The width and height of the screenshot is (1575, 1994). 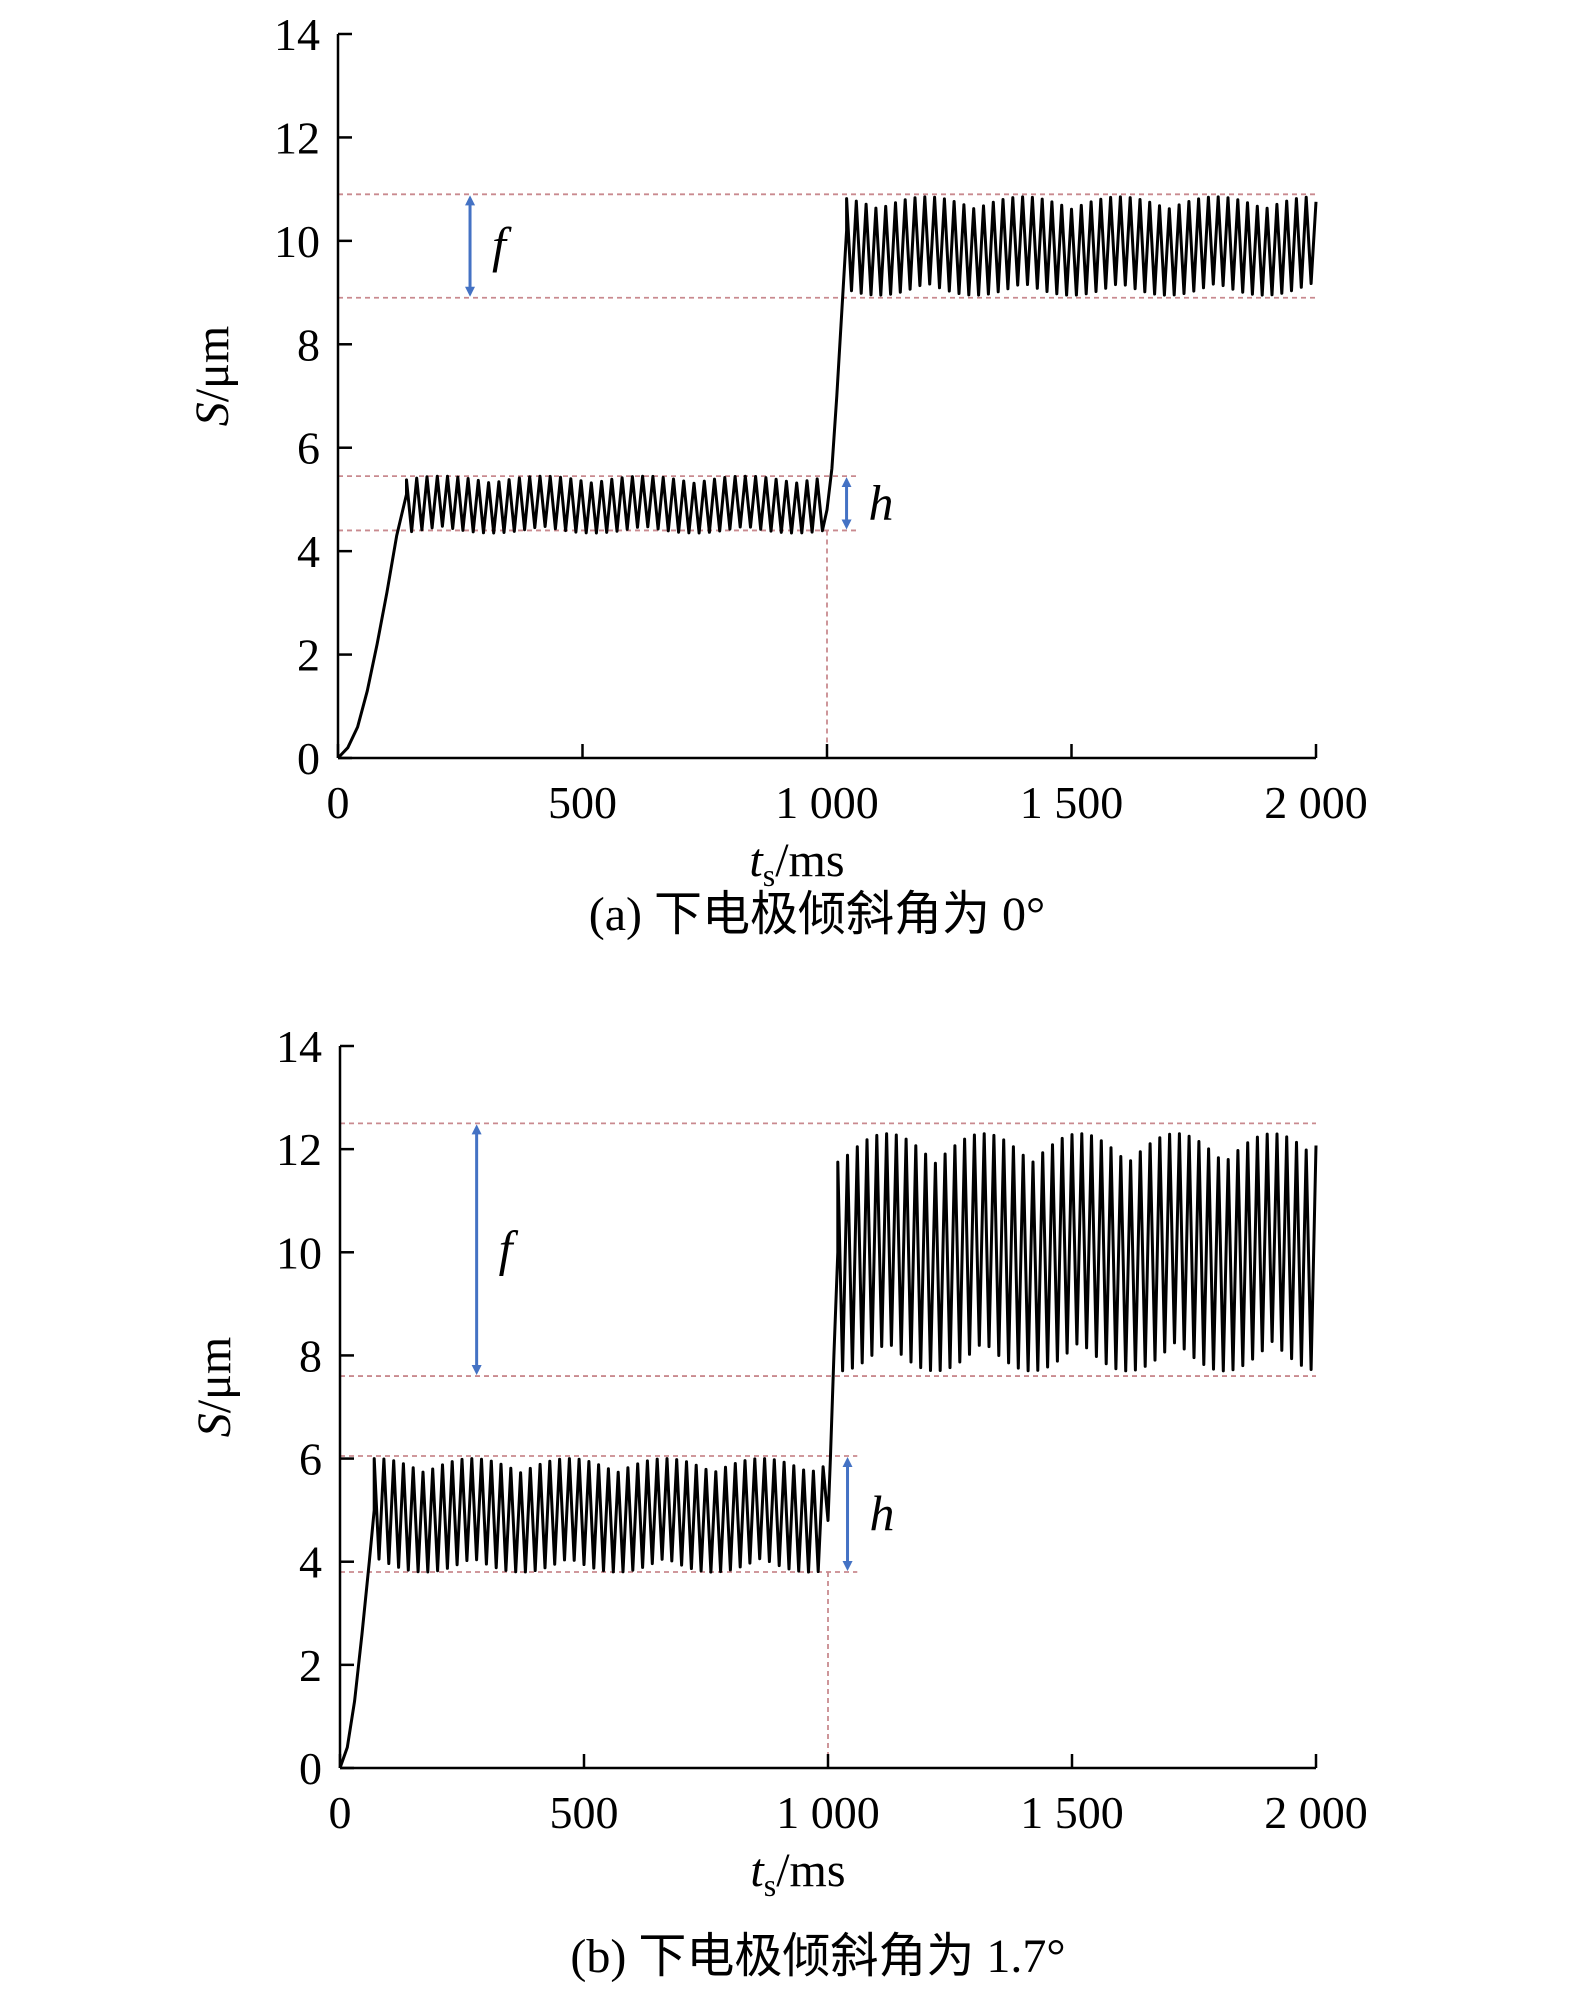 I want to click on caption: (a) 下电极倾斜角为 0°, so click(x=817, y=914).